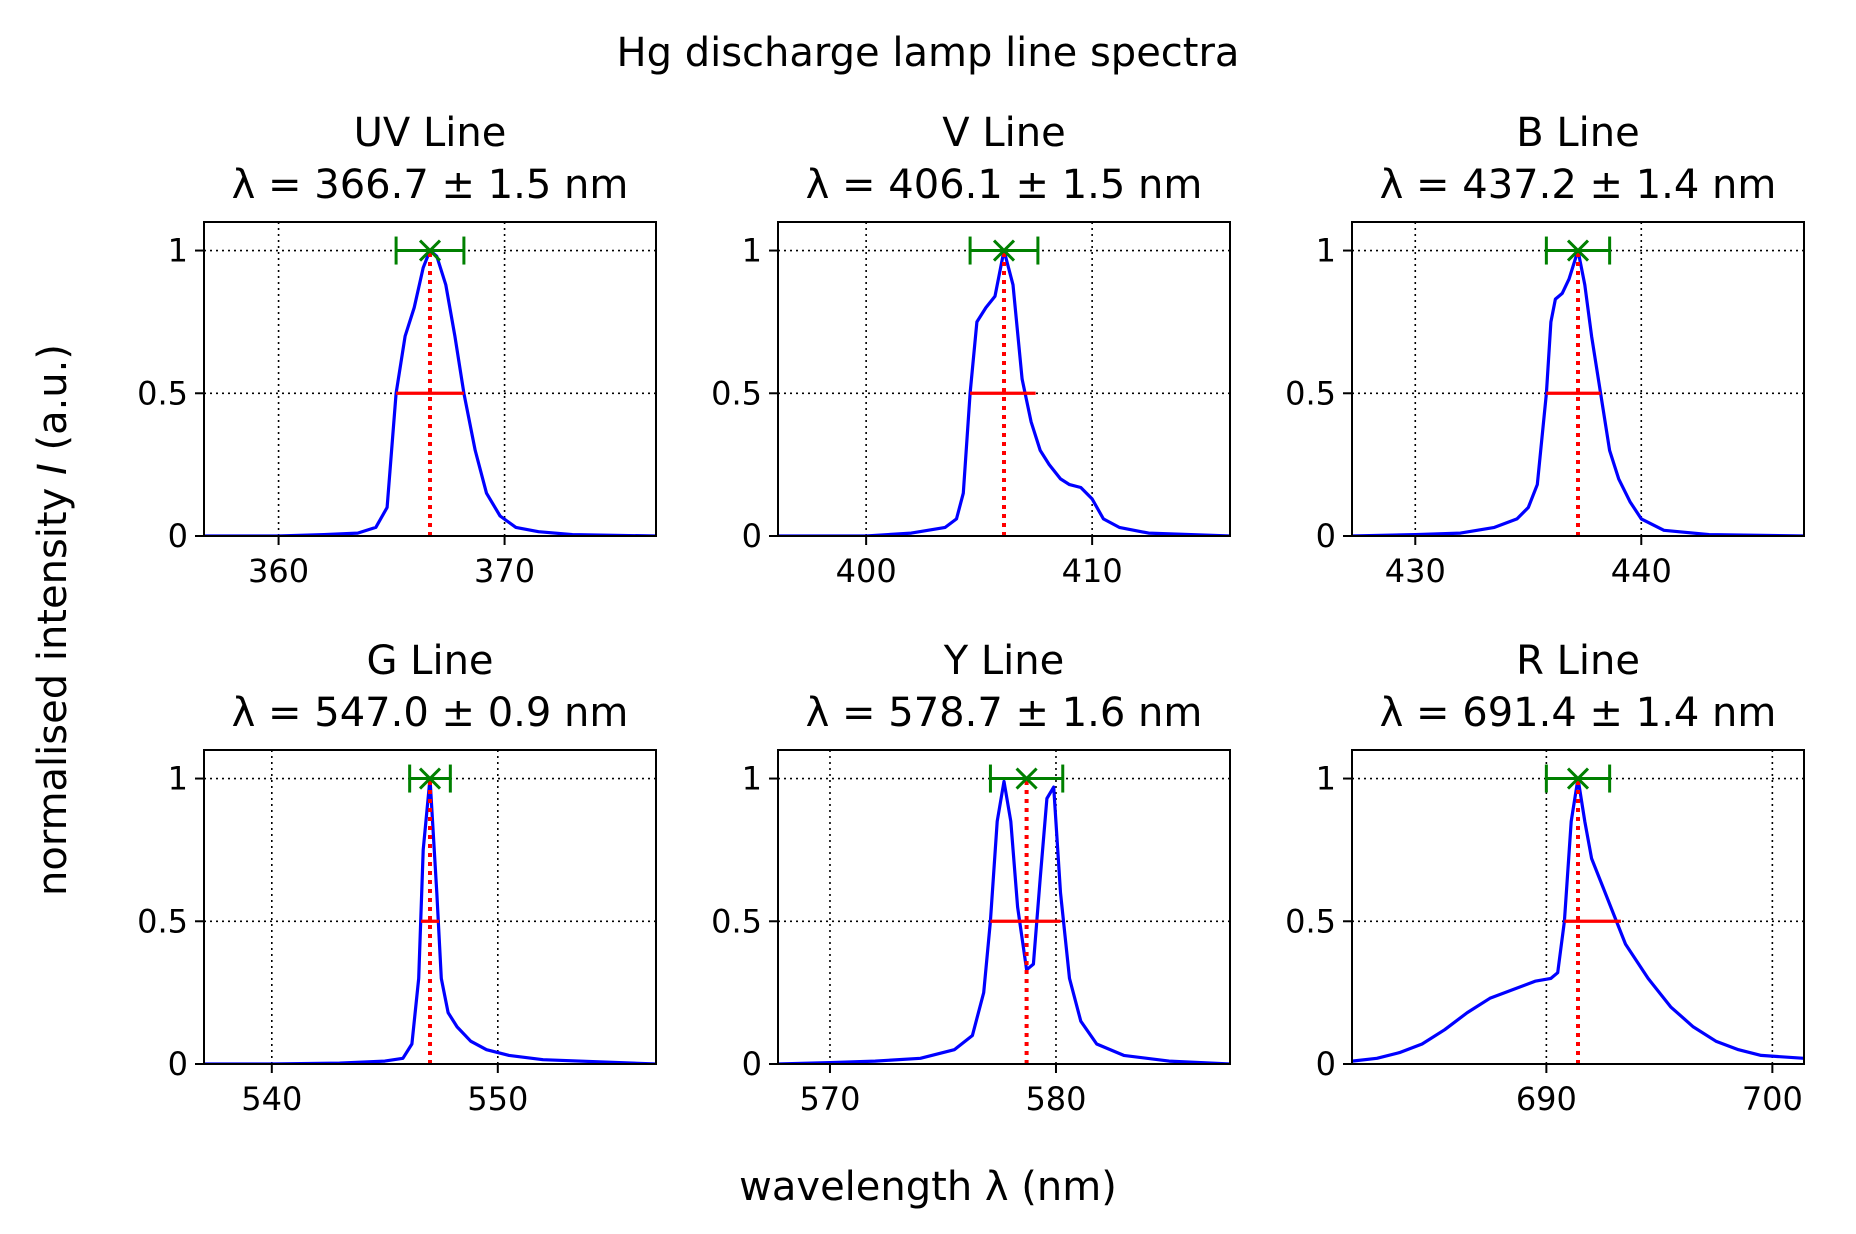 The width and height of the screenshot is (1856, 1234). What do you see at coordinates (53, 685) in the screenshot?
I see `y-axis-label-prefix: normalised intensity` at bounding box center [53, 685].